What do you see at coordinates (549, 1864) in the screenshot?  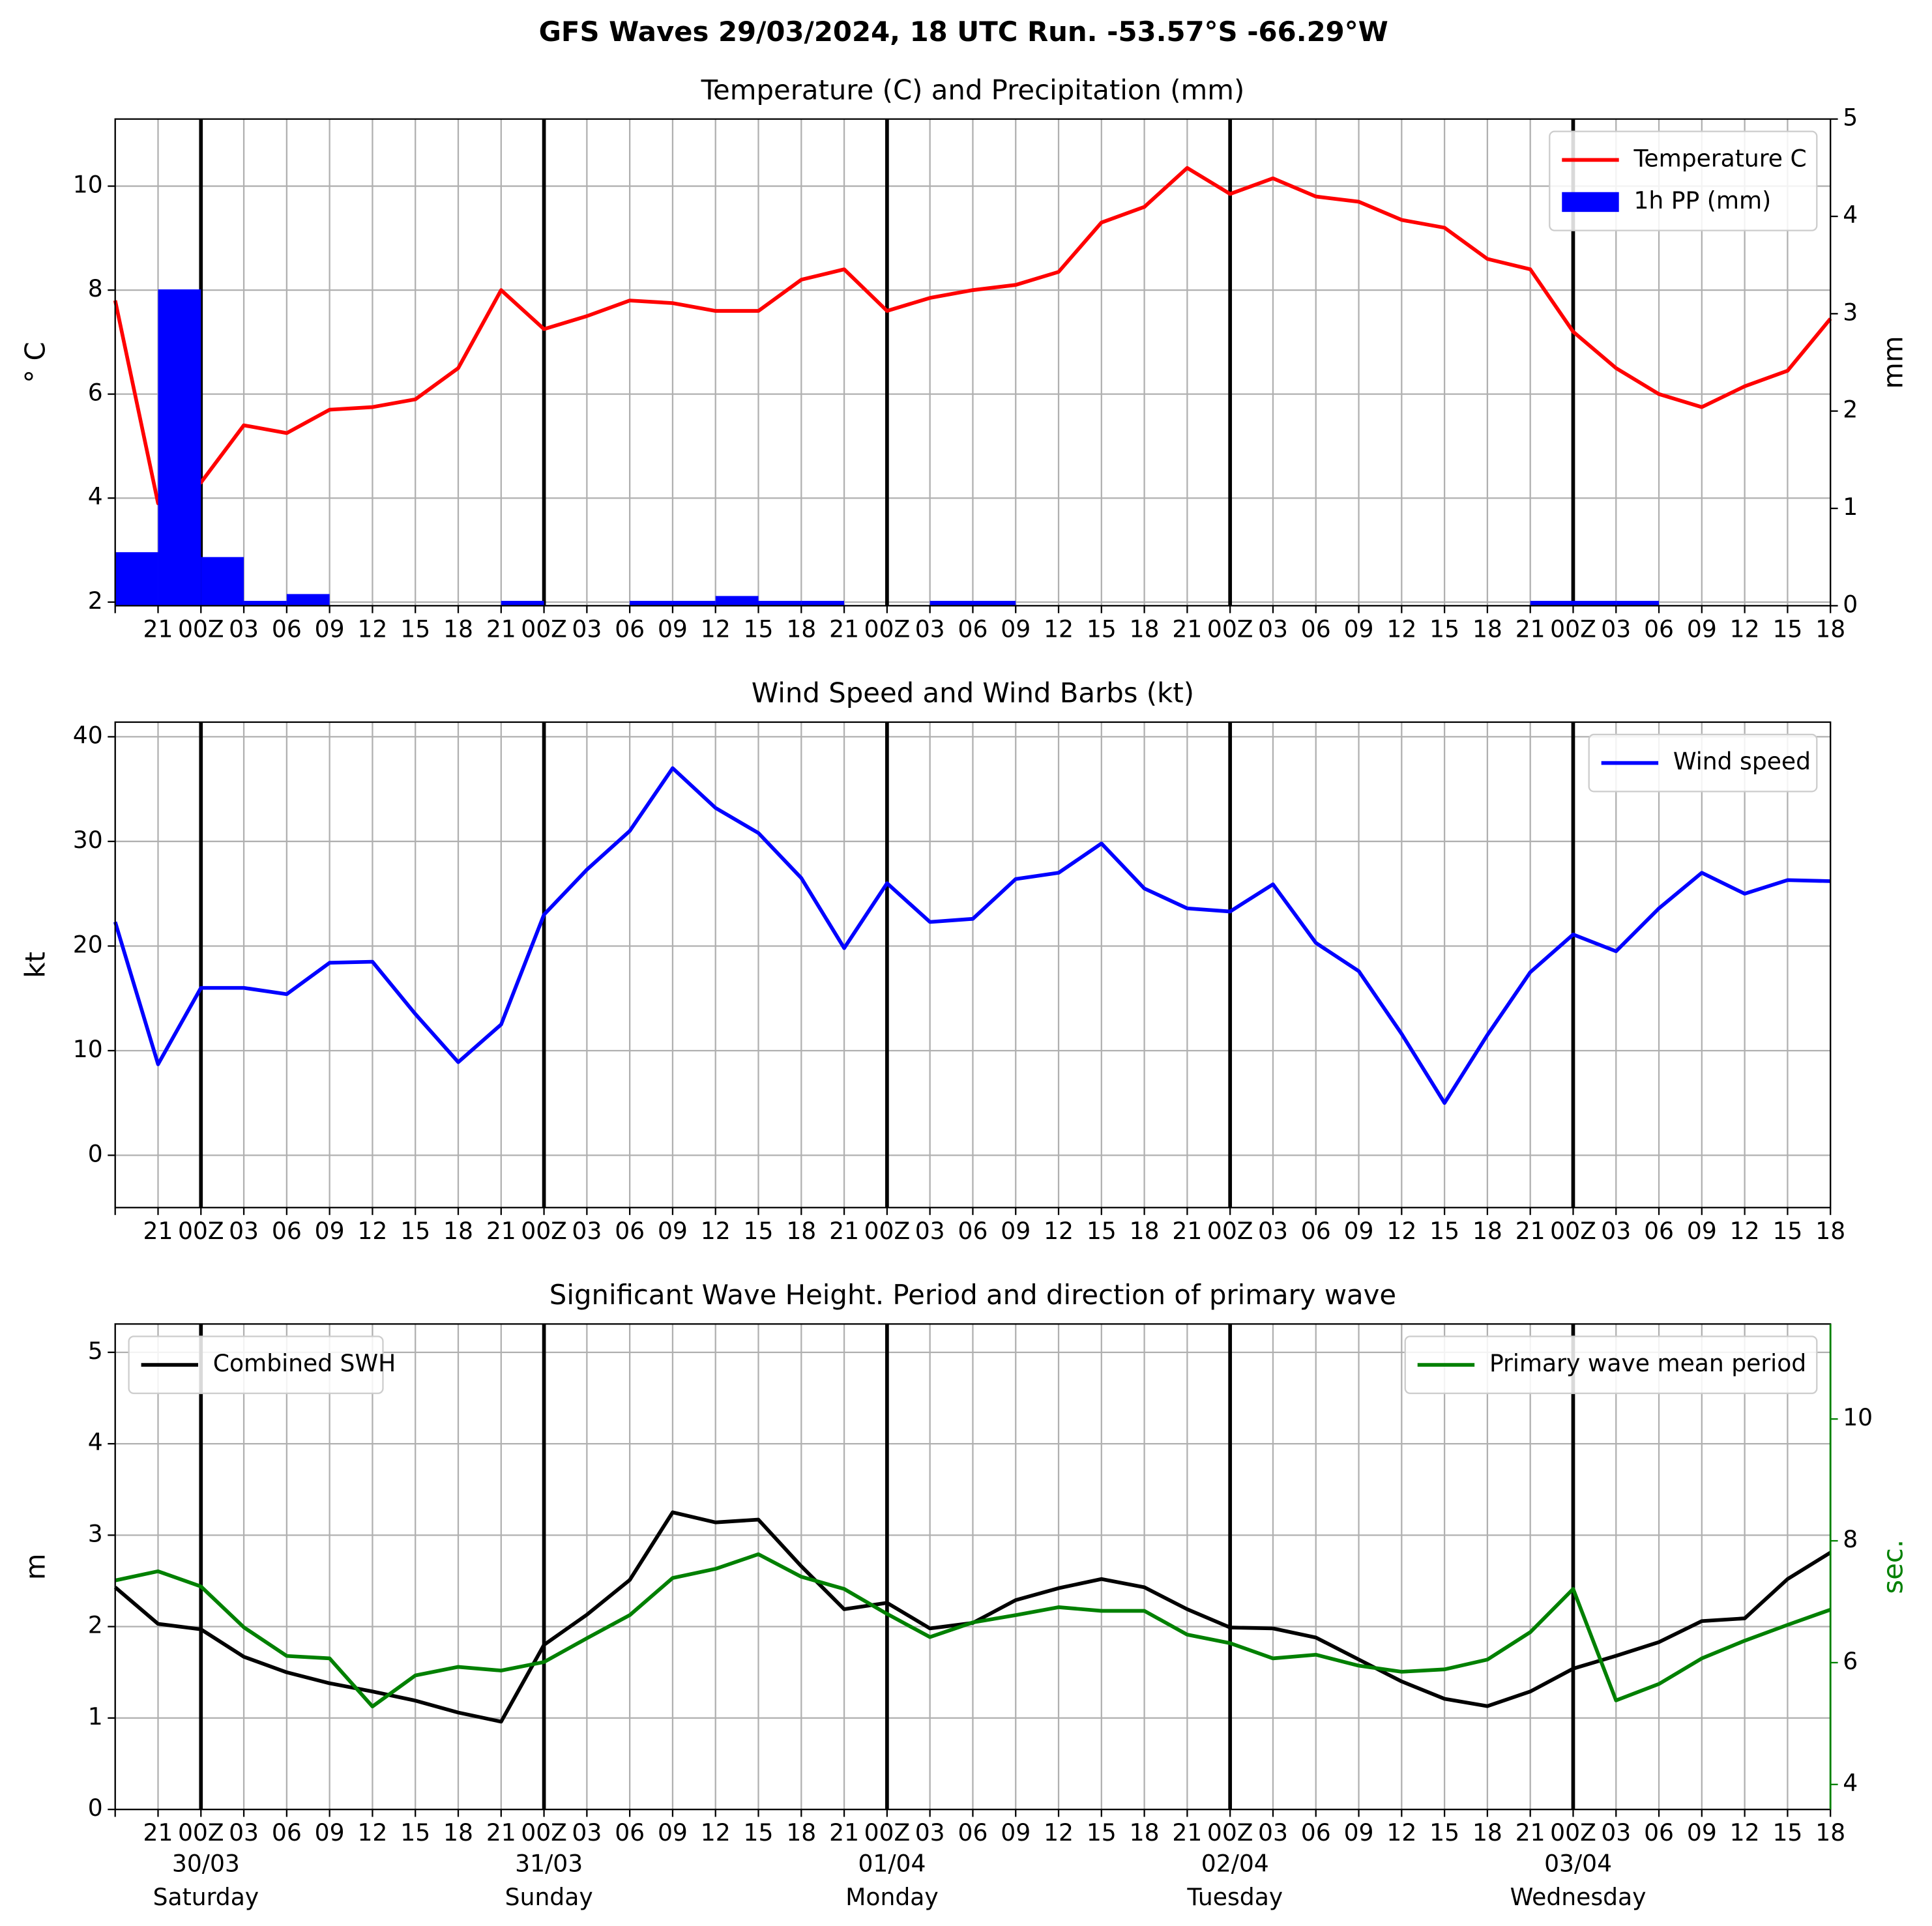 I see `day-date: 31/03` at bounding box center [549, 1864].